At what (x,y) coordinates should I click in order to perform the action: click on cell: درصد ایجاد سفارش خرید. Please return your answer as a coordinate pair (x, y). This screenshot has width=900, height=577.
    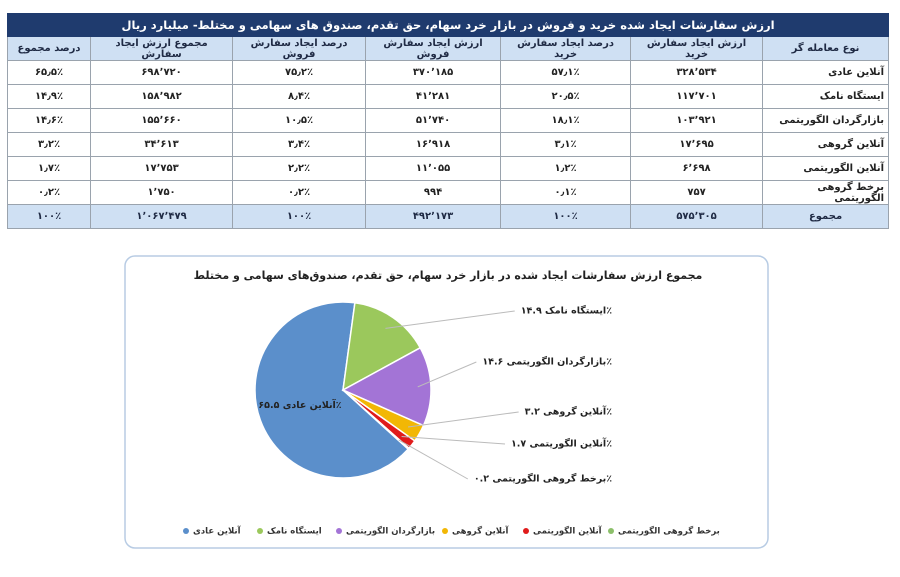
    Looking at the image, I should click on (566, 48).